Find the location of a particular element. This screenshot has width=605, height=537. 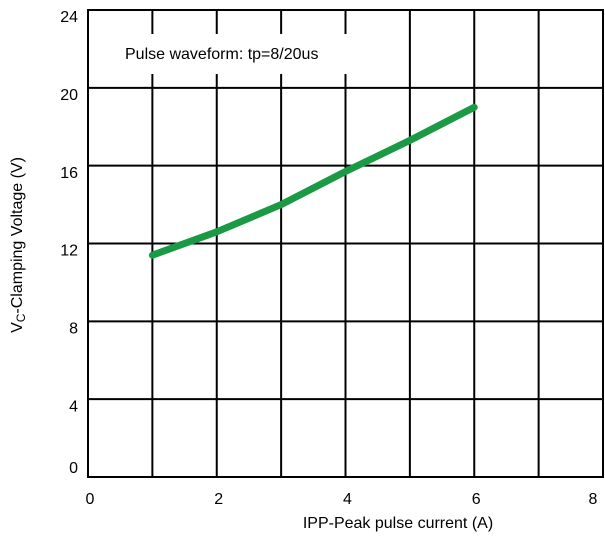

y-label-main: V is located at coordinates (17, 327).